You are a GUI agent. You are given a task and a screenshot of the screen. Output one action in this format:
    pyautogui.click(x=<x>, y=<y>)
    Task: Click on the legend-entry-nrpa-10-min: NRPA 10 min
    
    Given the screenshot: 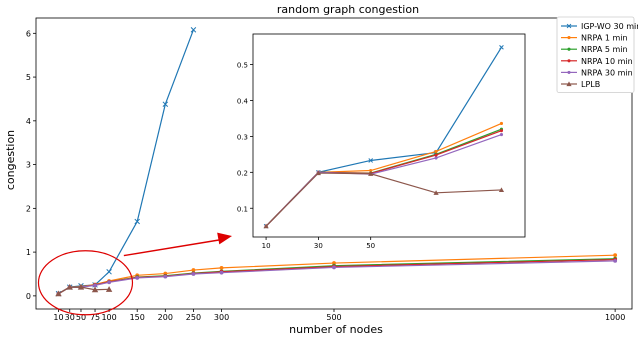 What is the action you would take?
    pyautogui.click(x=597, y=61)
    